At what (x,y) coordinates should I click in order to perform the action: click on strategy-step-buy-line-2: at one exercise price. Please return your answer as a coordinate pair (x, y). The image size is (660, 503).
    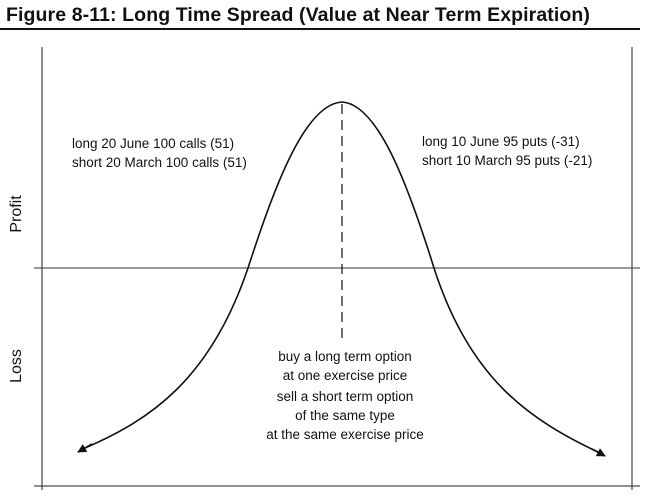
    Looking at the image, I should click on (345, 375).